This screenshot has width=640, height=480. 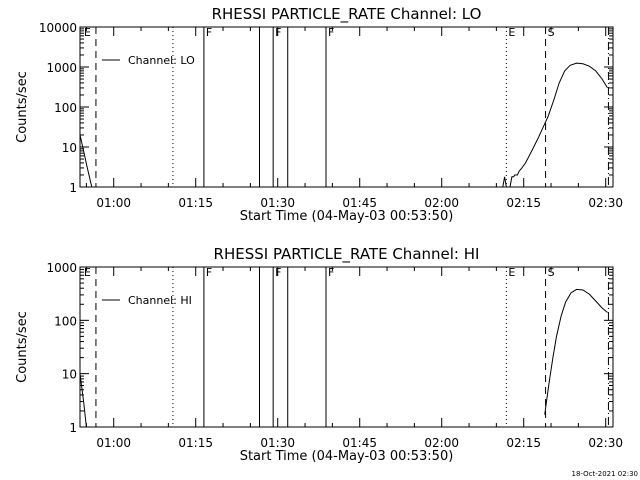 What do you see at coordinates (347, 254) in the screenshot?
I see `chart-title: RHESSI PARTICLE_RATE Channel: HI` at bounding box center [347, 254].